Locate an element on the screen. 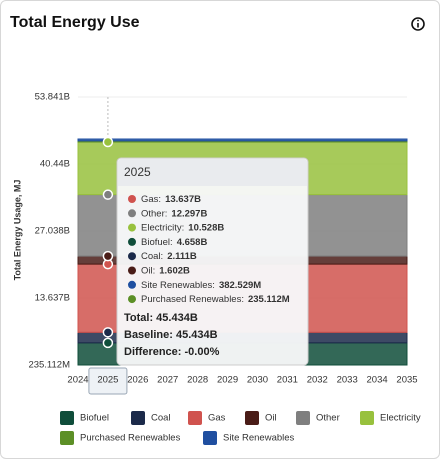 This screenshot has width=440, height=459. legend-label: Other is located at coordinates (328, 418).